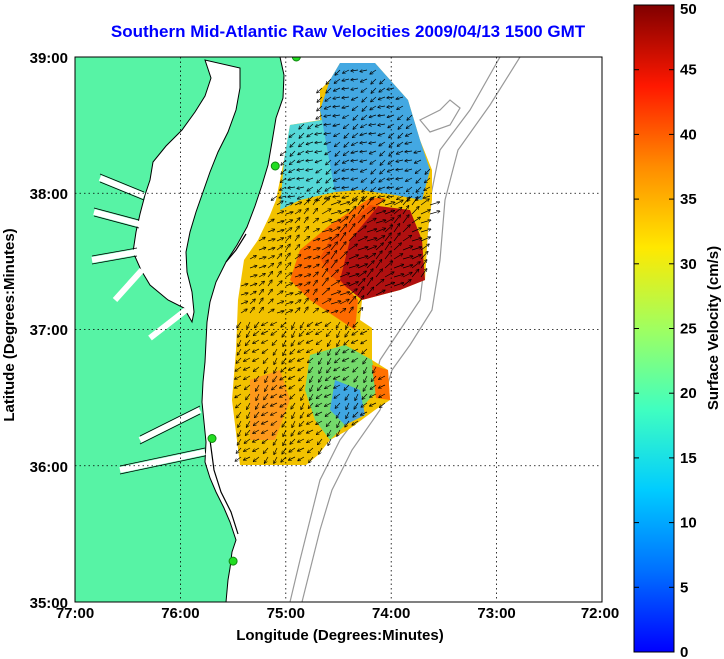 The width and height of the screenshot is (724, 659). Describe the element at coordinates (713, 328) in the screenshot. I see `colorbar-label: Surface Velocity (cm/s)` at that location.